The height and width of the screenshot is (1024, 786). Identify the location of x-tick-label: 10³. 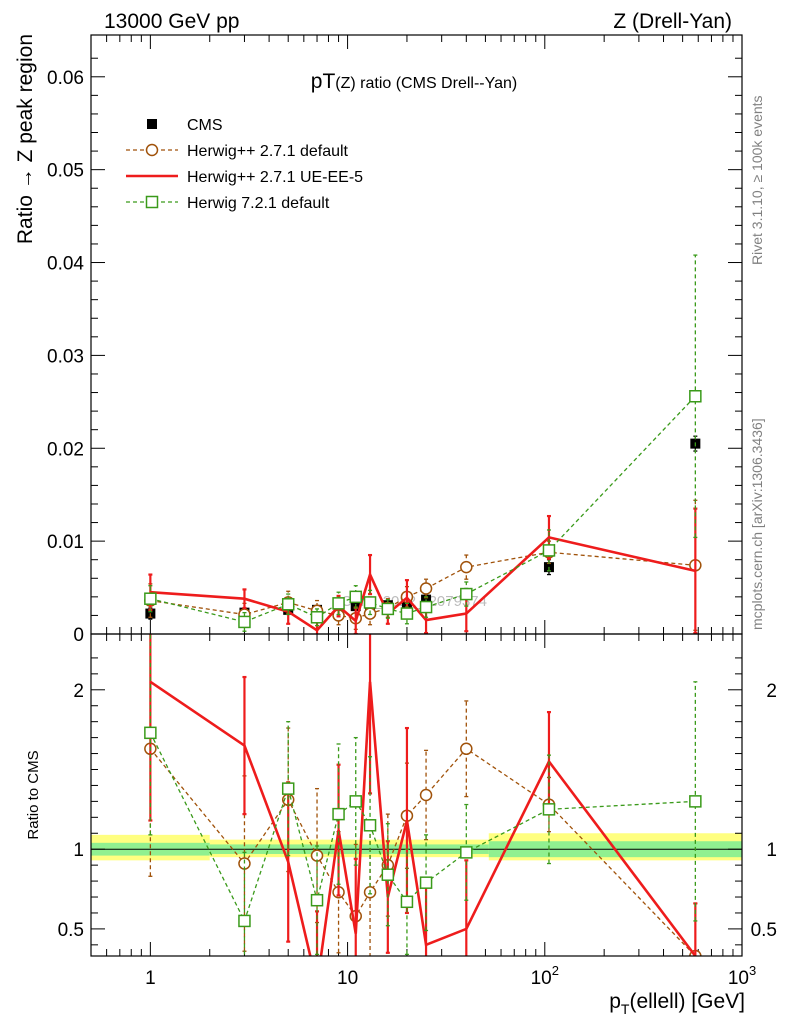
(742, 976).